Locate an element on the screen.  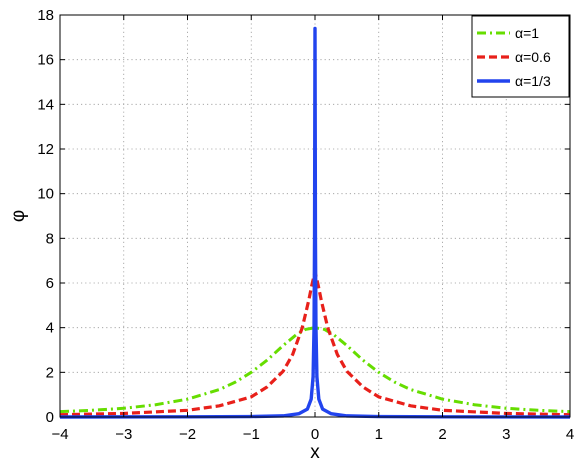
y-tick-label: 8 is located at coordinates (50, 238).